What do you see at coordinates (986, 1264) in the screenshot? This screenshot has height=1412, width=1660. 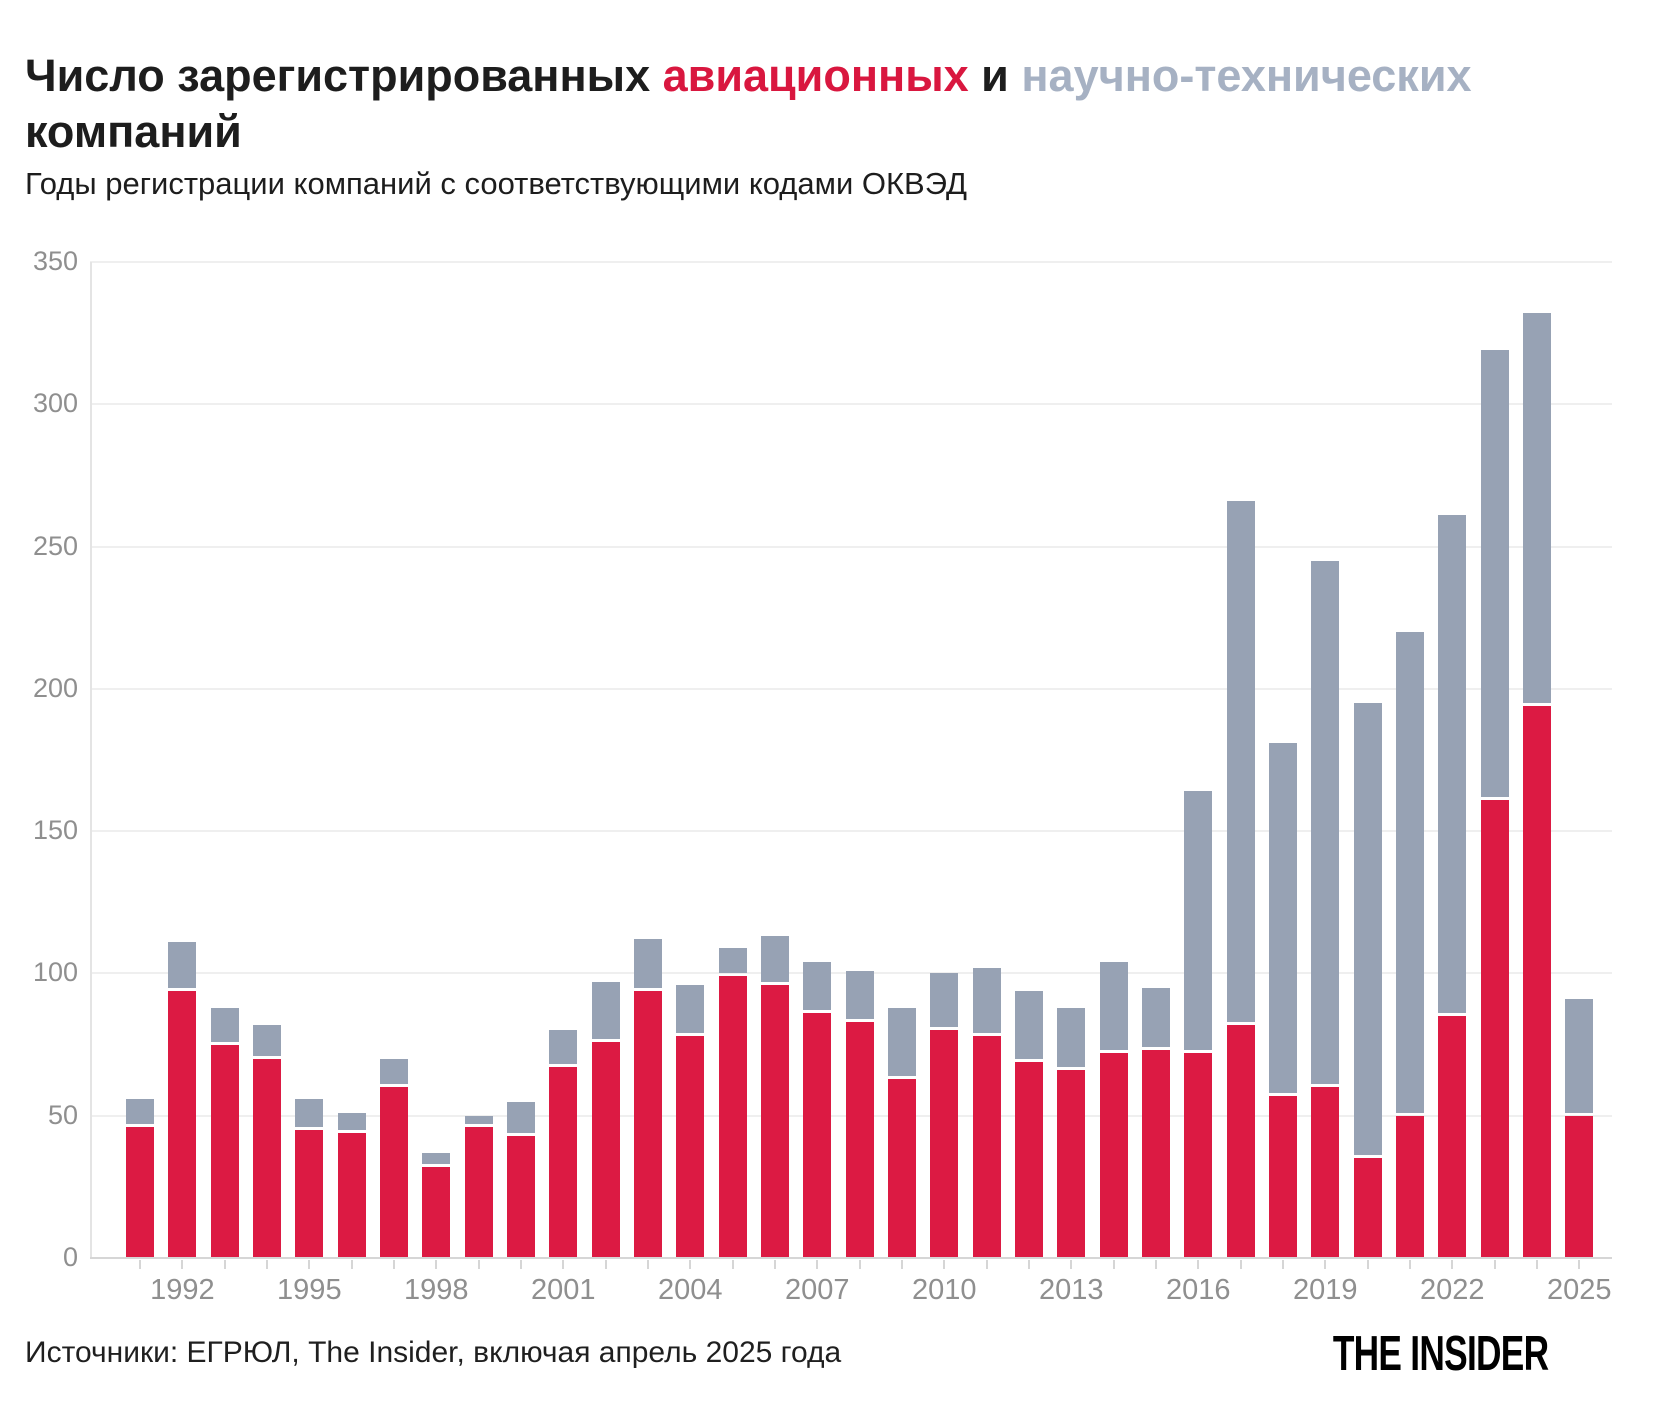 I see `x-tick-2011` at bounding box center [986, 1264].